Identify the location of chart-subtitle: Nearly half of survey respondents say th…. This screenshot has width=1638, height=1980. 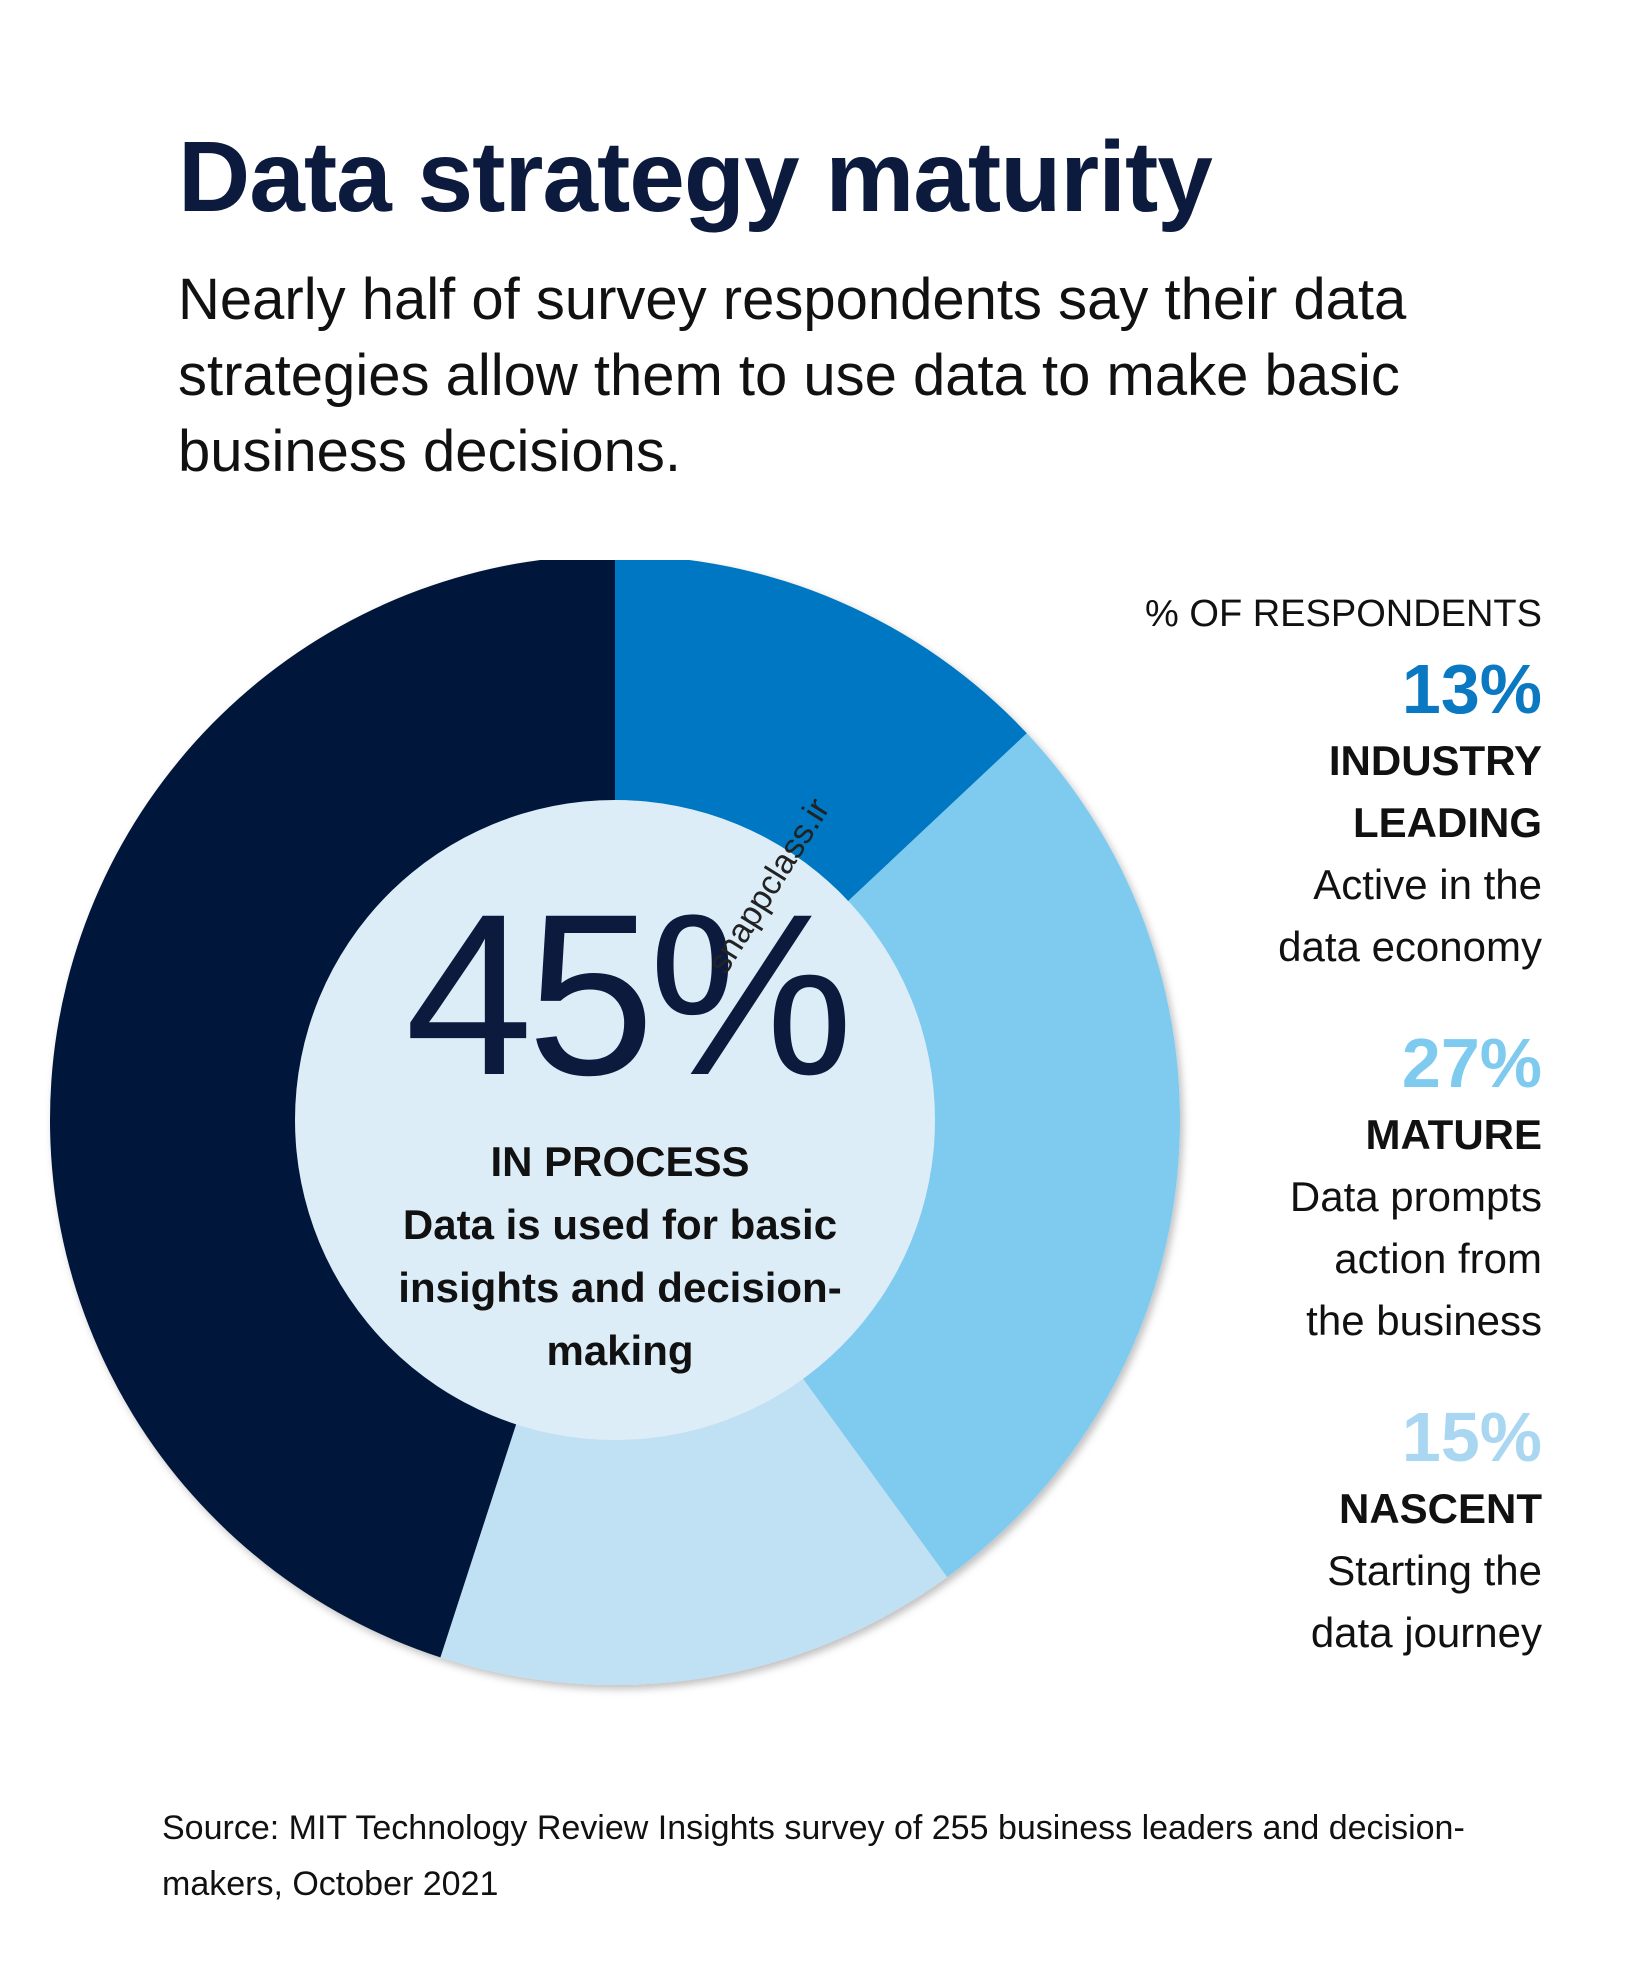
(792, 375).